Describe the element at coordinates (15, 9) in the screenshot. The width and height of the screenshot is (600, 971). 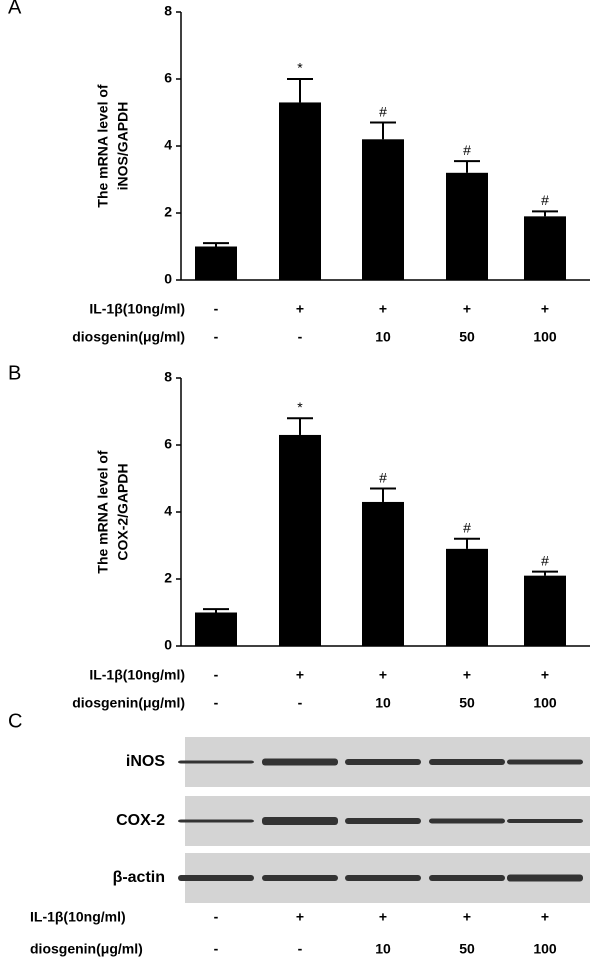
I see `panel-label: A` at that location.